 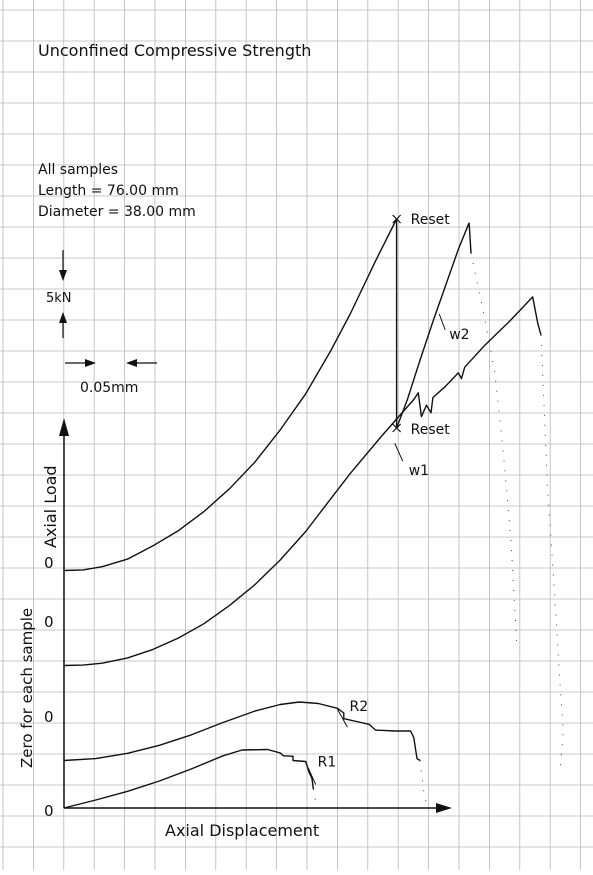 I want to click on disp-scale-arrowhead-left, so click(x=90, y=363).